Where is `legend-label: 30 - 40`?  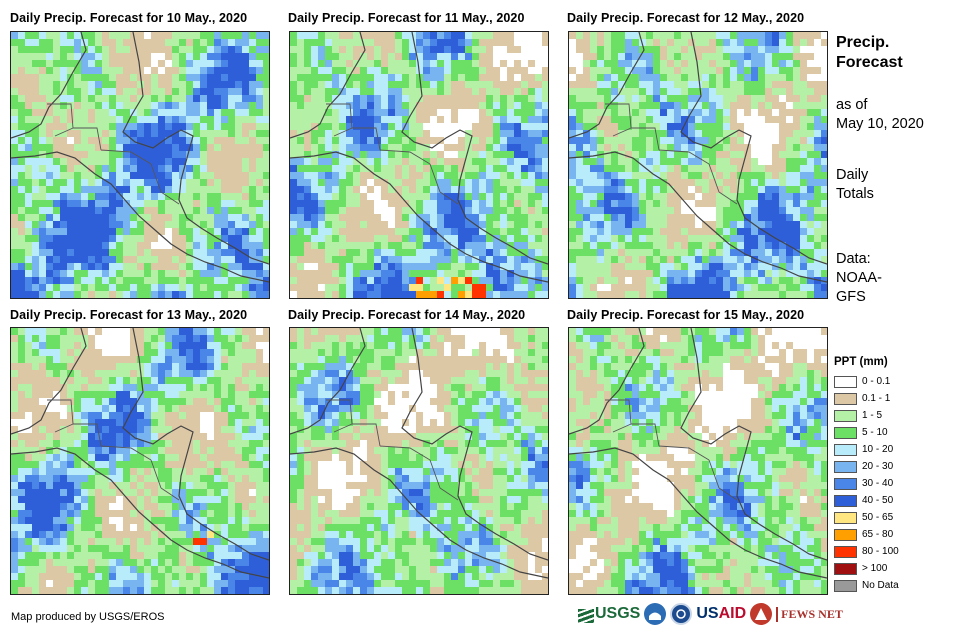 legend-label: 30 - 40 is located at coordinates (878, 483).